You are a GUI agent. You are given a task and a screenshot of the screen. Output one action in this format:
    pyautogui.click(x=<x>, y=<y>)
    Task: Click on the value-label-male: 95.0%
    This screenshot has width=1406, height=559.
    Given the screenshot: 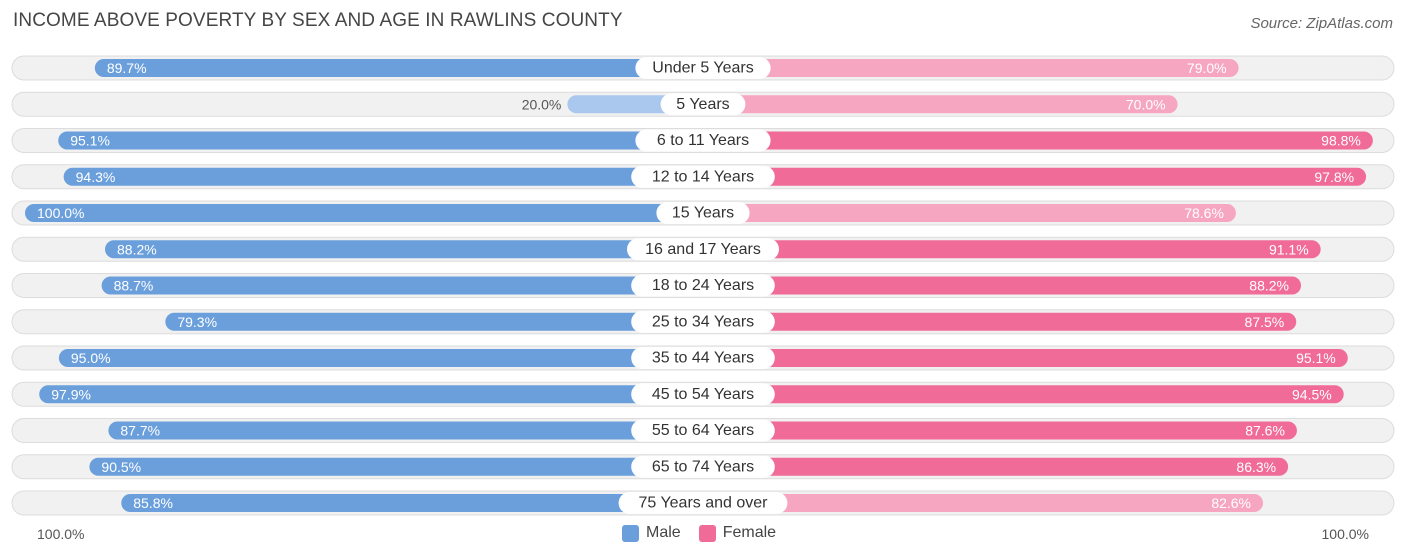 What is the action you would take?
    pyautogui.click(x=91, y=358)
    